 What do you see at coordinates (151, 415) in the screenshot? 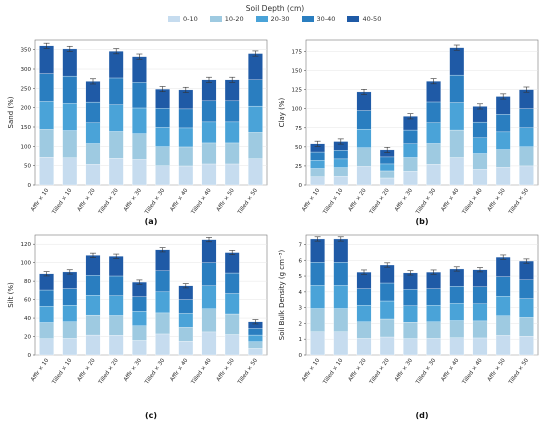
I see `panel-label: (c)` at bounding box center [151, 415].